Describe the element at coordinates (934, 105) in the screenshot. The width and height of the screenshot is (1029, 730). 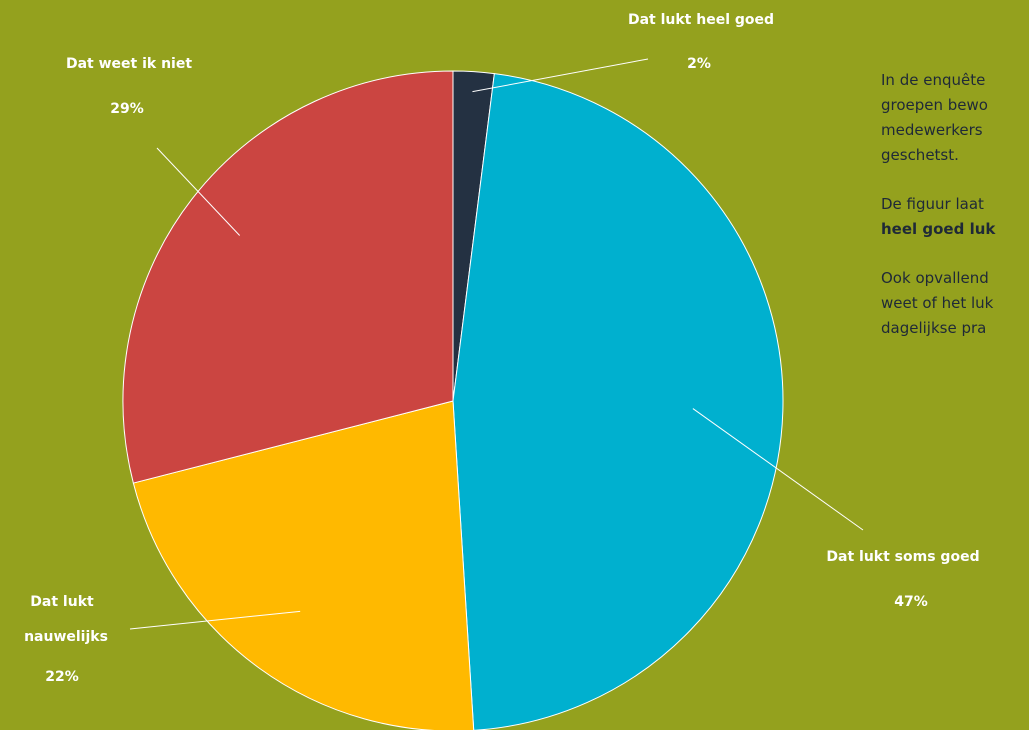
I see `side-p1-line-2: groepen bewo` at that location.